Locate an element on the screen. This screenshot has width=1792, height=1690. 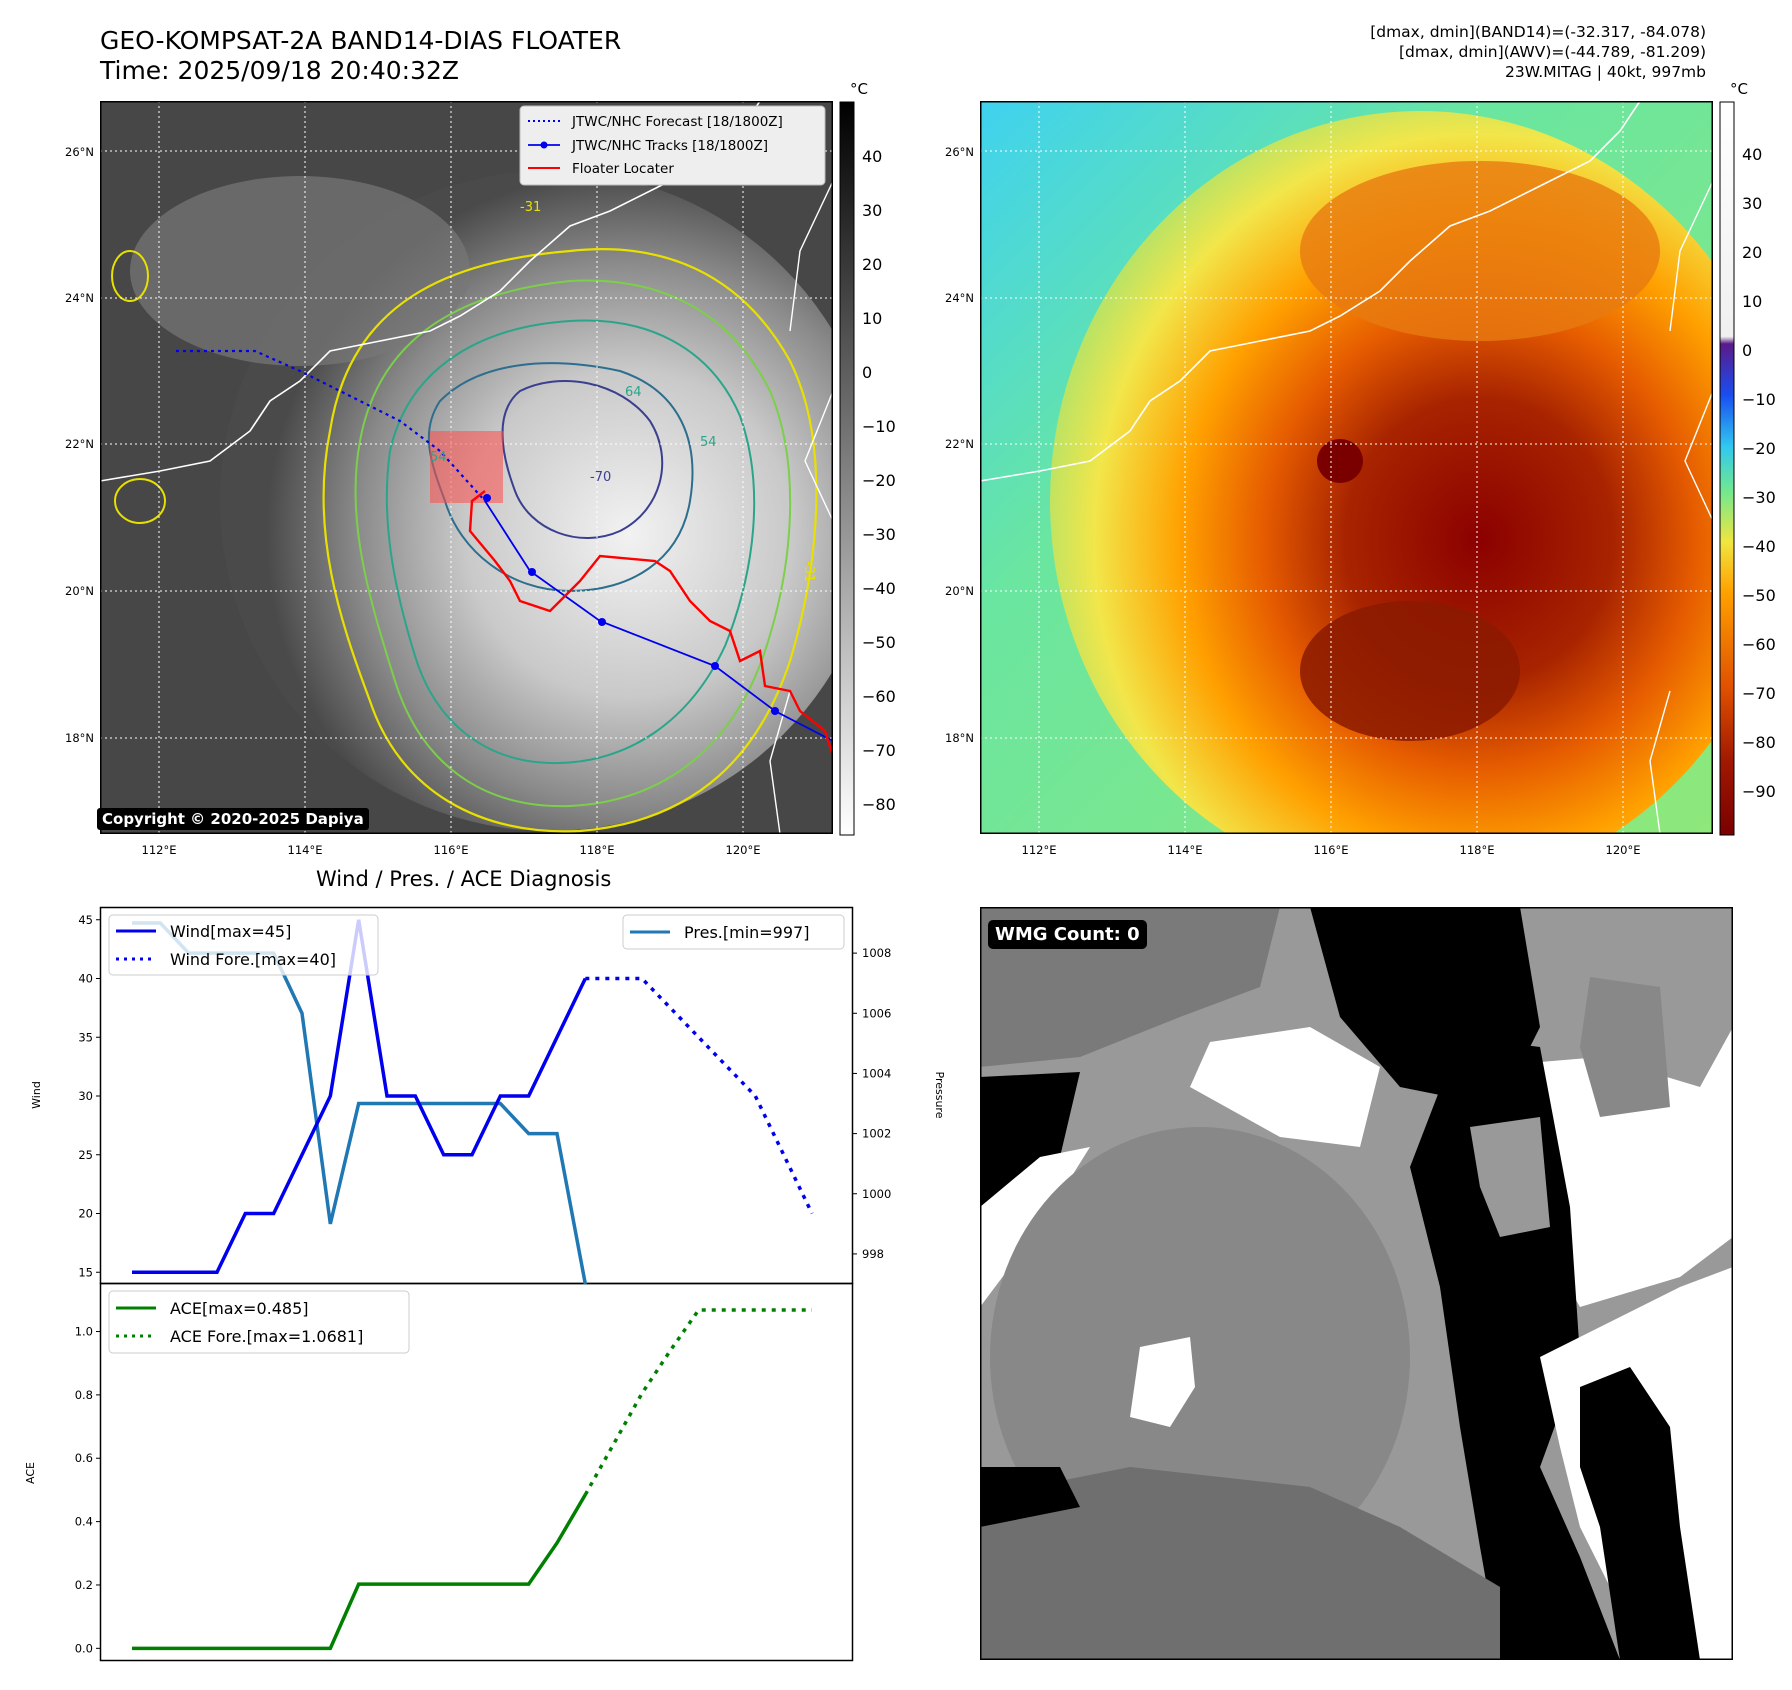
contour-green is located at coordinates (573, 543).